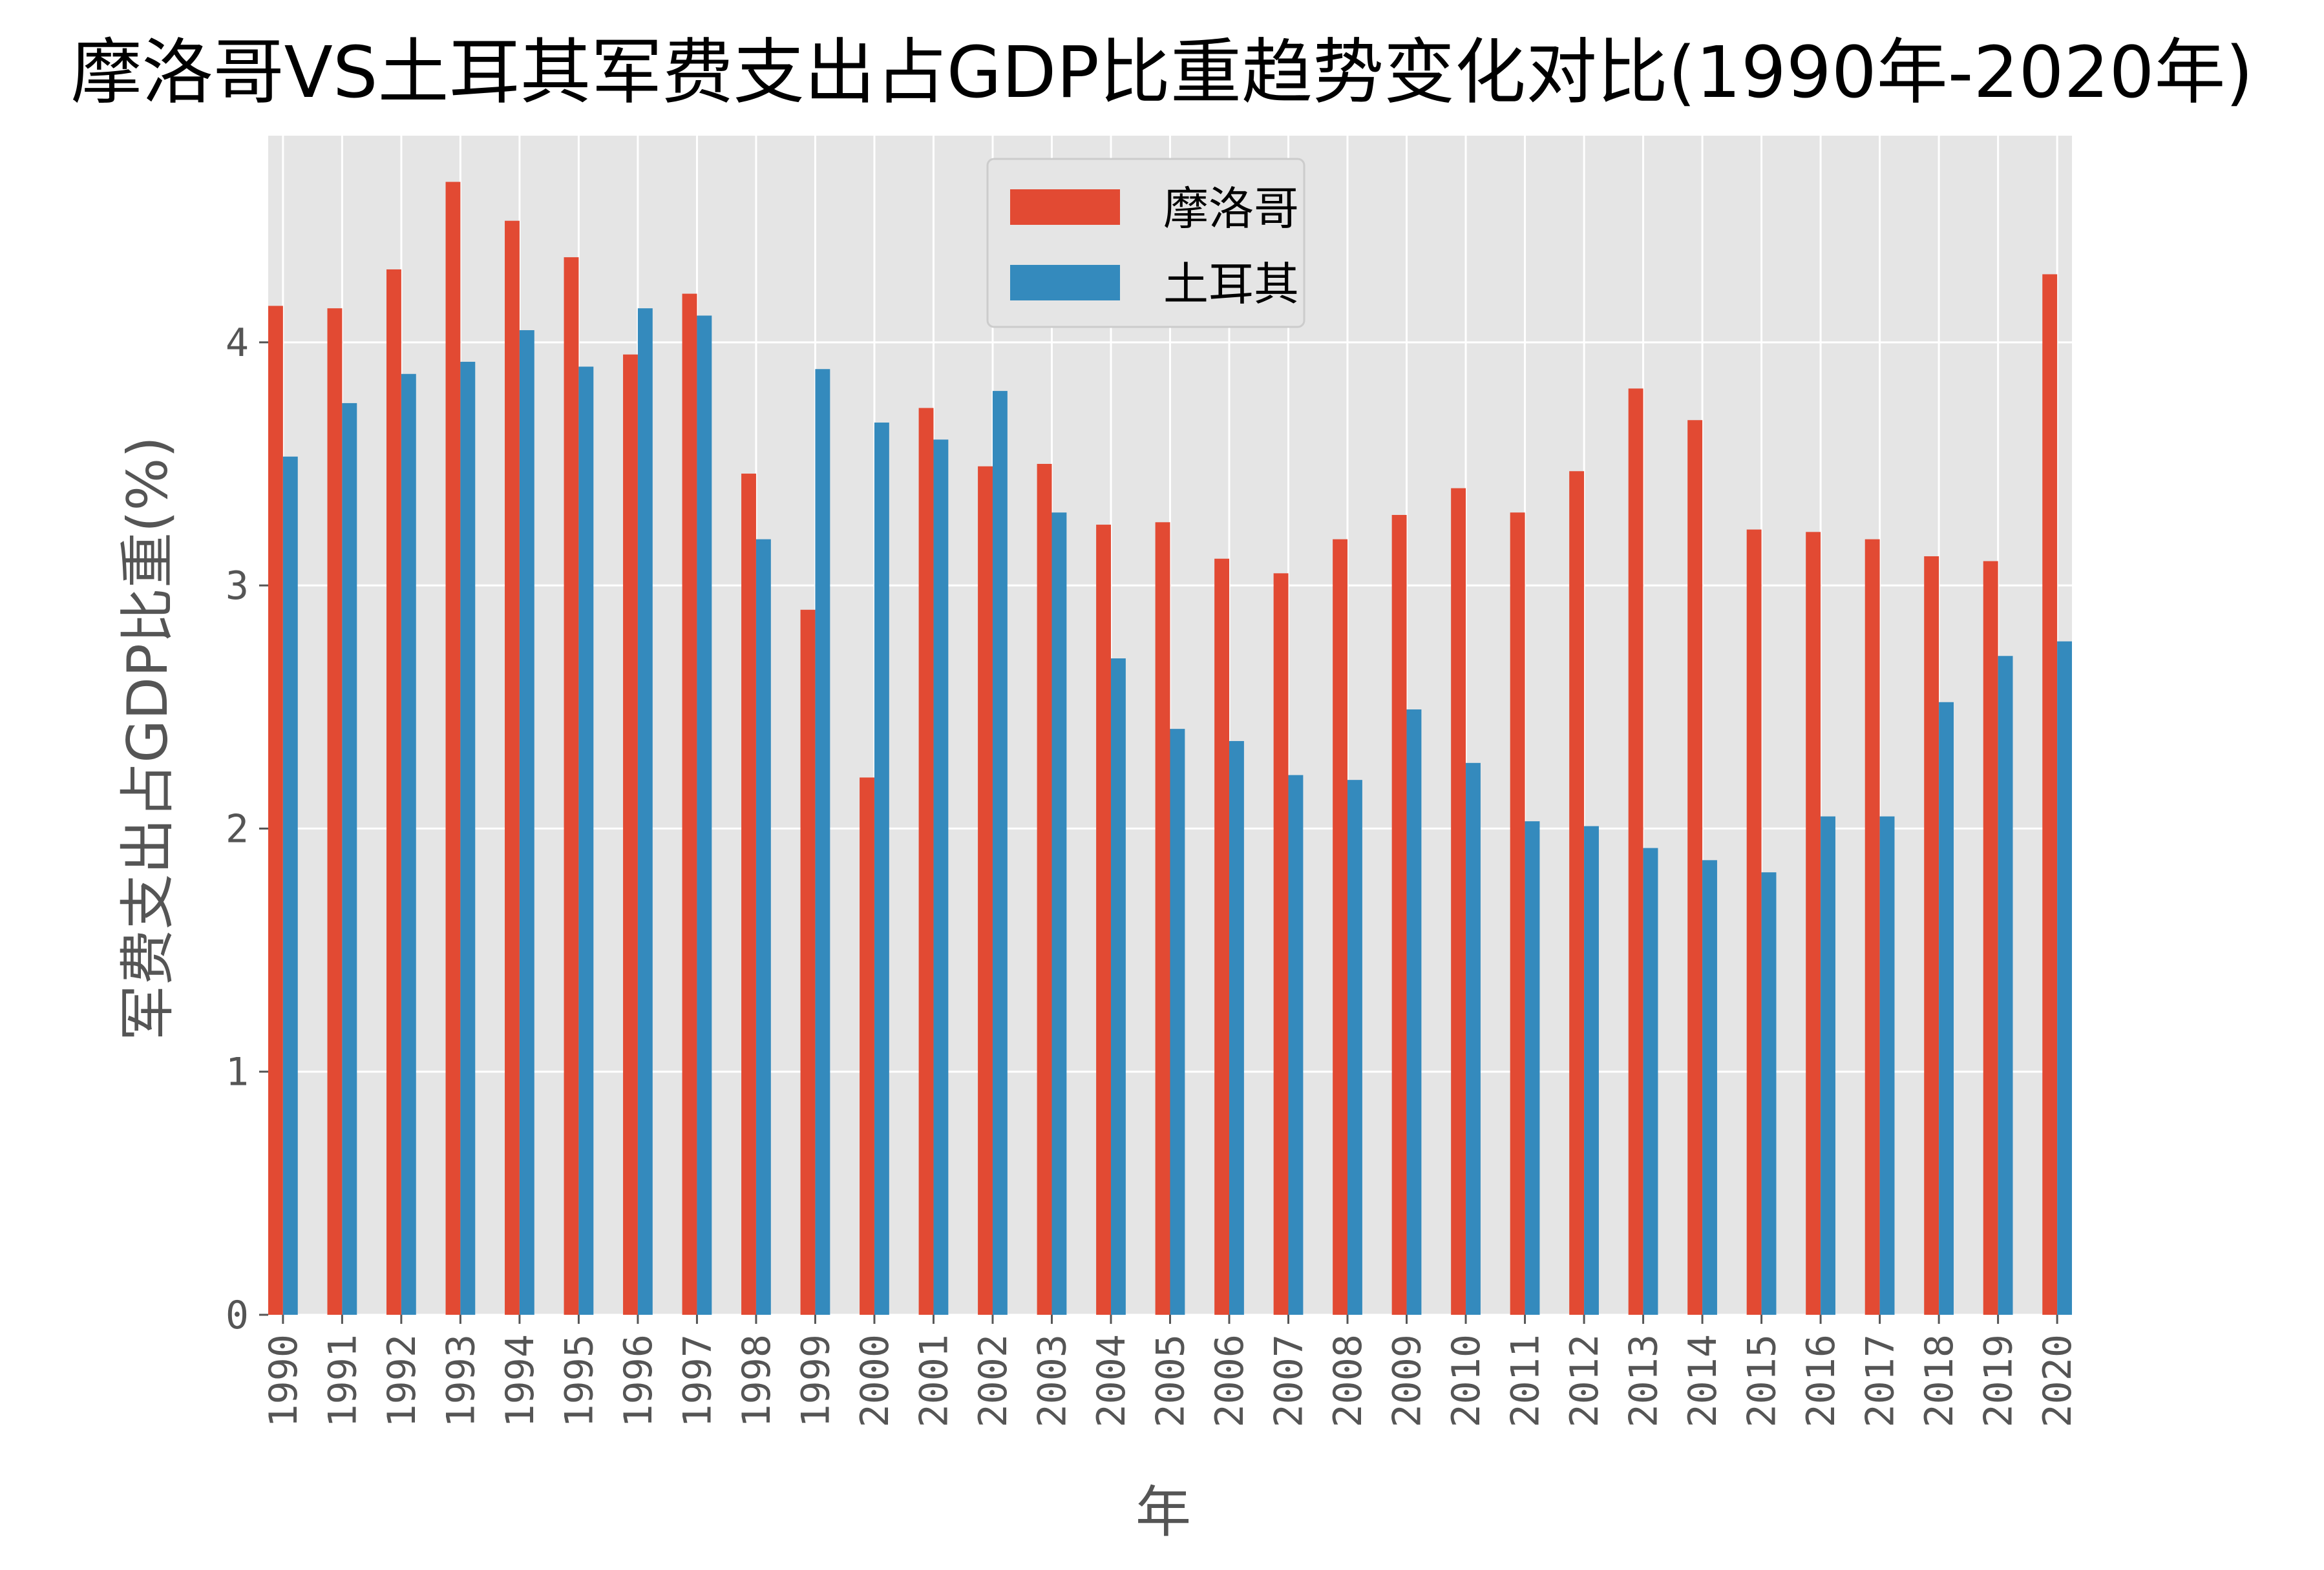  What do you see at coordinates (1162, 72) in the screenshot?
I see `chart-title: 摩洛哥VS土耳其军费支出占GDP比重趋势变化对比(1990年-2020年)` at bounding box center [1162, 72].